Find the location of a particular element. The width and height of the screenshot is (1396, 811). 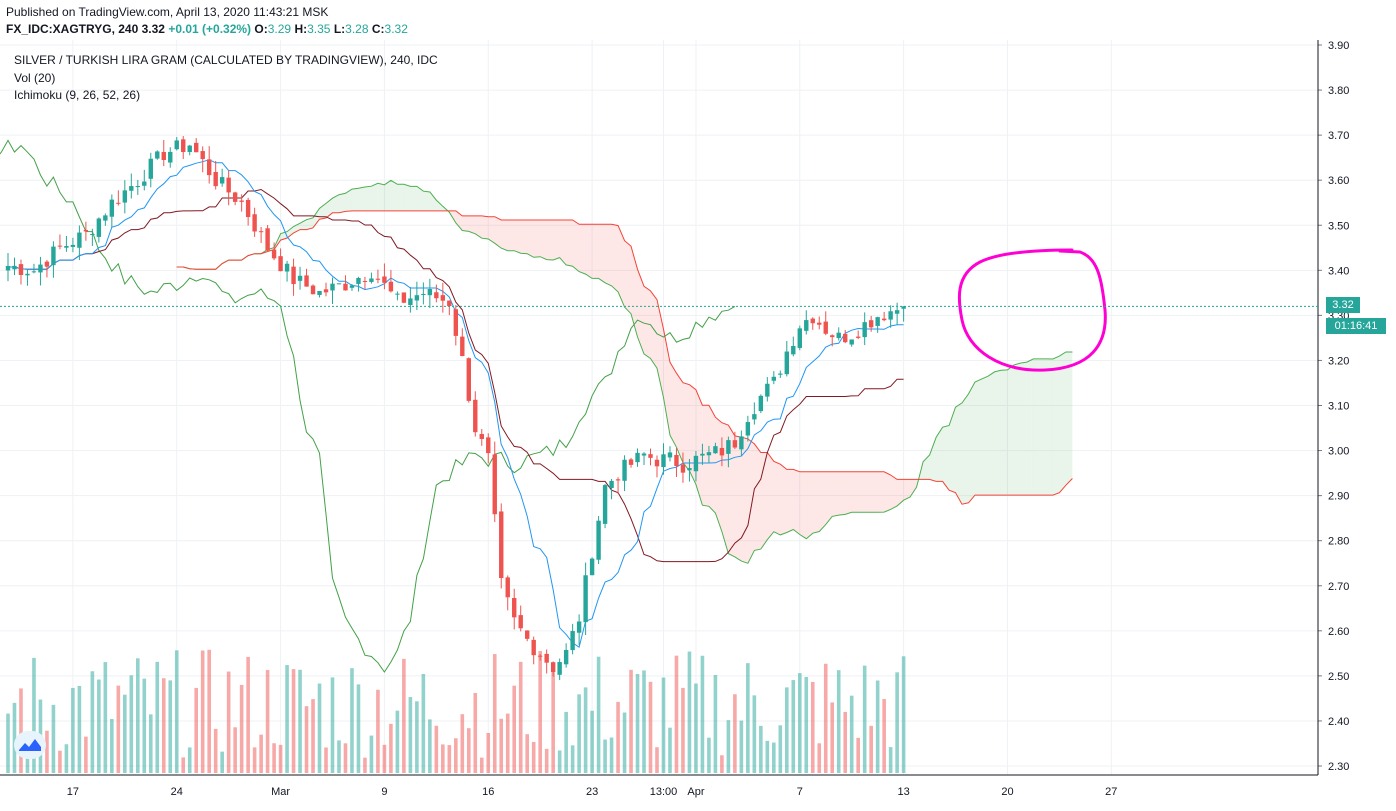

y-axis-tick-label: 2.40 is located at coordinates (1338, 722).